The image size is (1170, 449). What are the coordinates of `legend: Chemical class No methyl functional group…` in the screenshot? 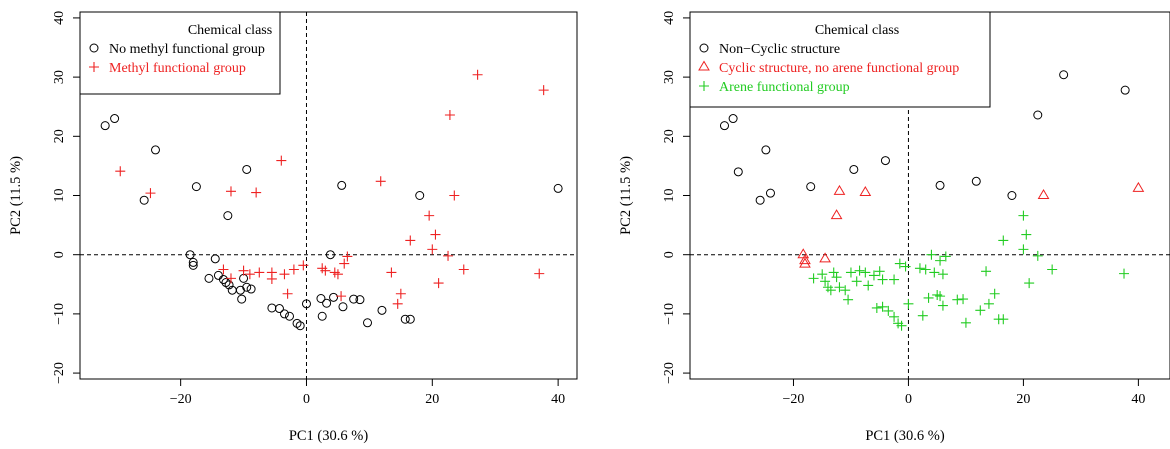 It's located at (180, 53).